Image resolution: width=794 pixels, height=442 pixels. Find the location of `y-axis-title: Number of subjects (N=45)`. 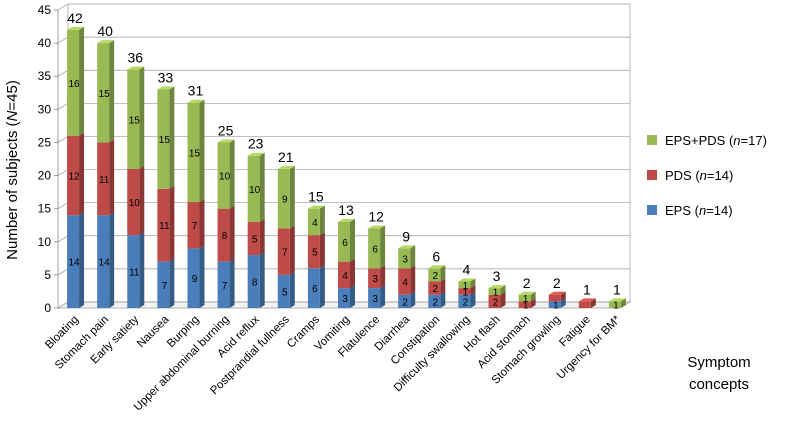

y-axis-title: Number of subjects (N=45) is located at coordinates (12, 170).